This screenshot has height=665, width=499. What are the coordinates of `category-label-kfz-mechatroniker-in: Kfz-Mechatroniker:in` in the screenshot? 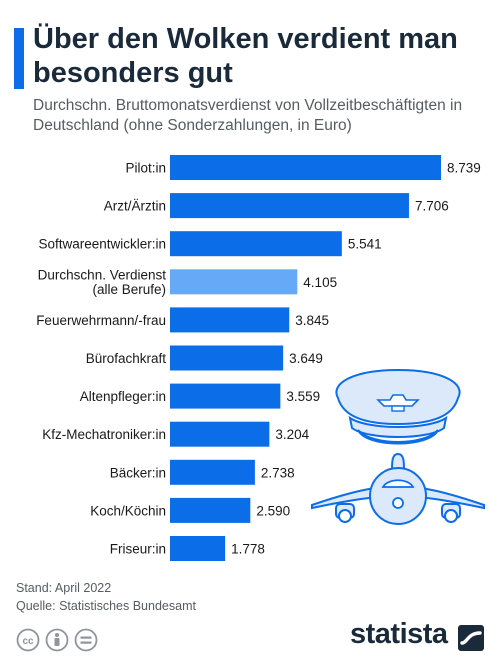 It's located at (104, 434).